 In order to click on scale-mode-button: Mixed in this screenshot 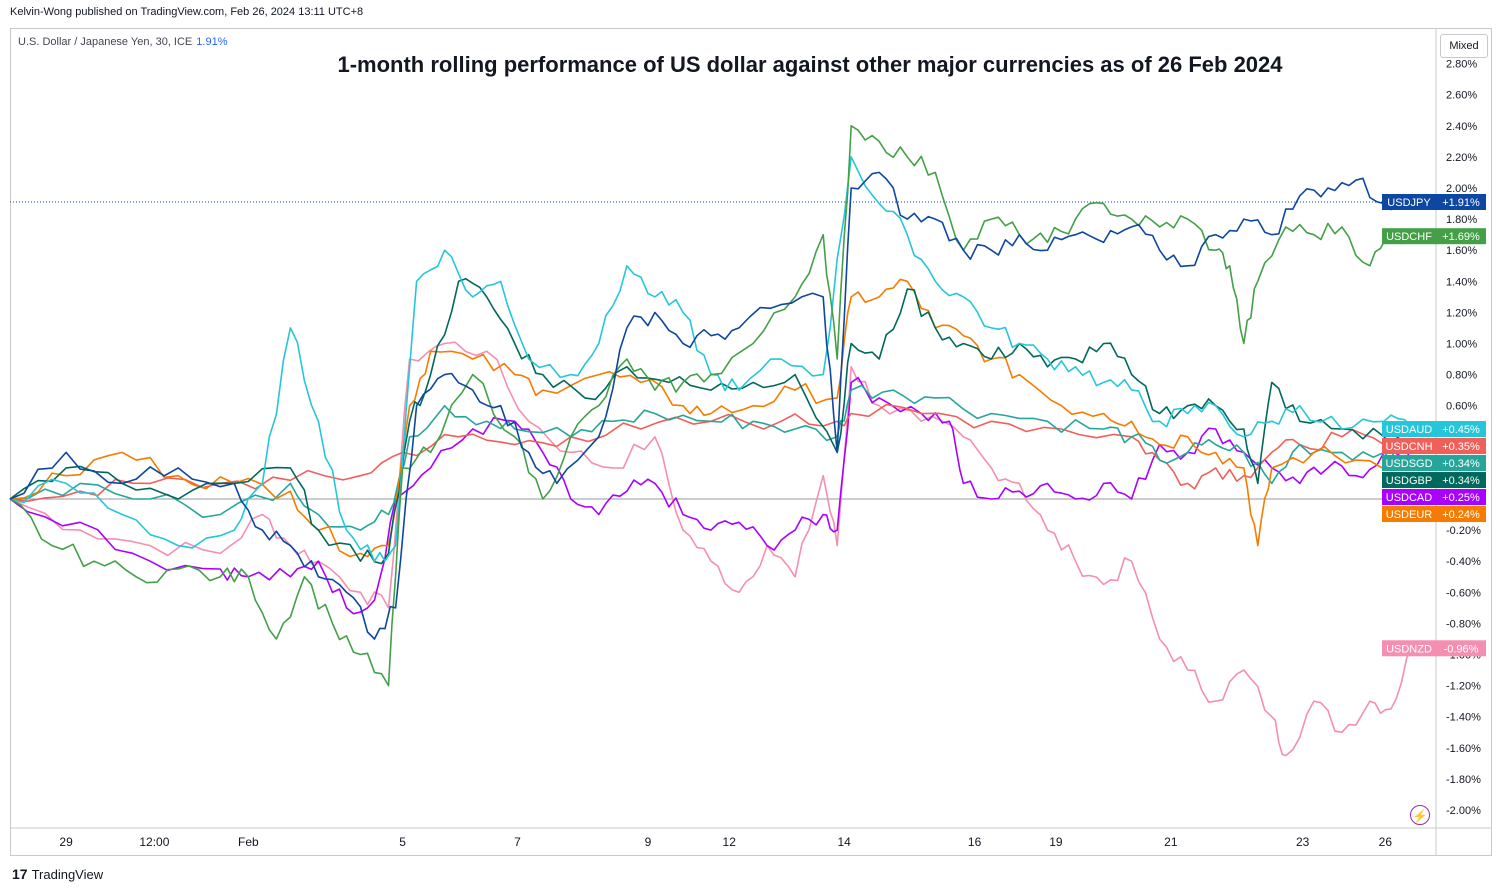, I will do `click(1464, 46)`.